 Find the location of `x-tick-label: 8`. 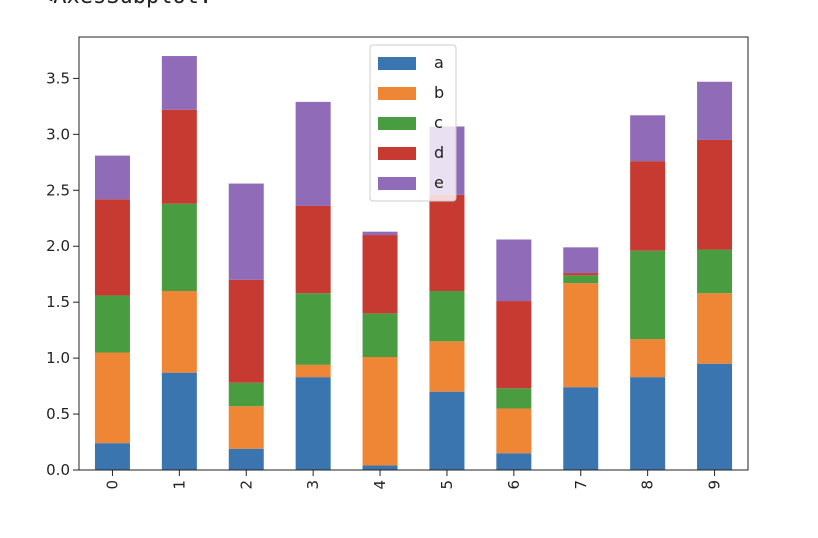

x-tick-label: 8 is located at coordinates (648, 485).